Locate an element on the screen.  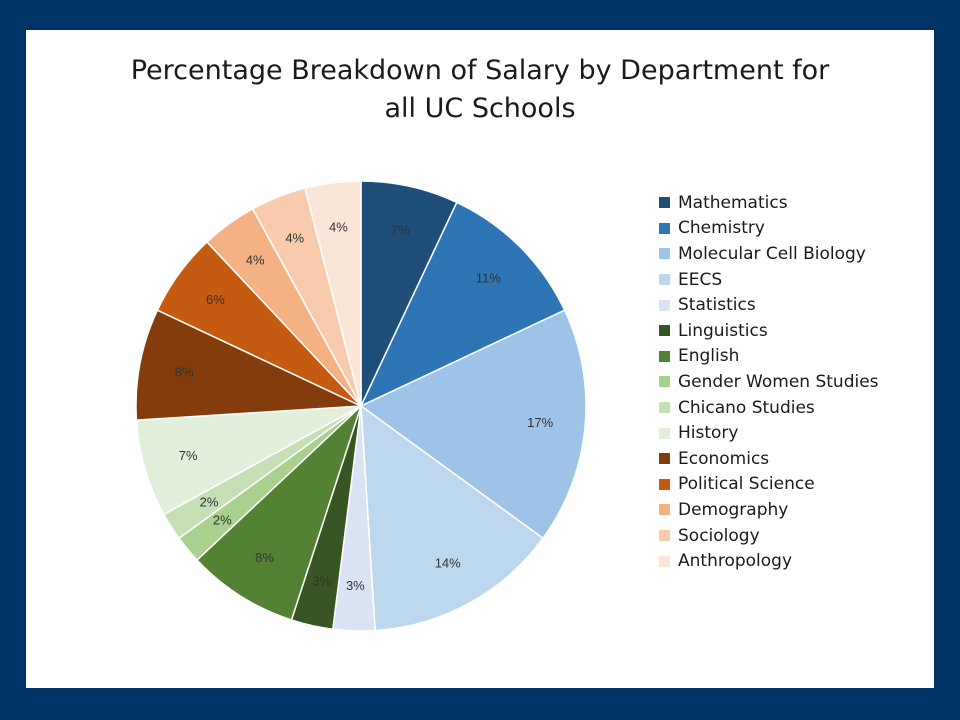
legend-item-molecular-cell-biology: Molecular Cell Biology is located at coordinates (769, 254).